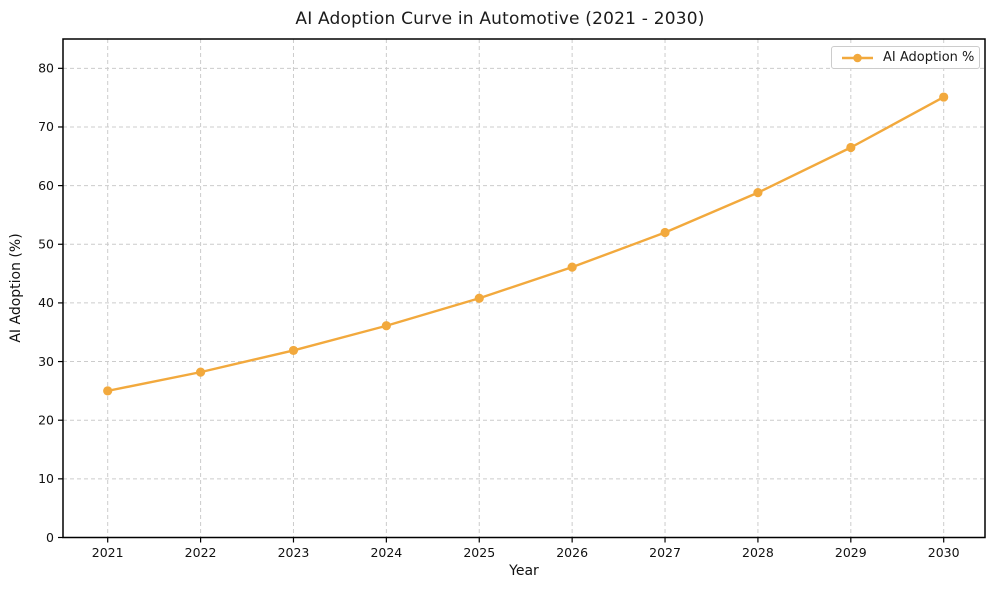  Describe the element at coordinates (46, 478) in the screenshot. I see `tick-label: 10` at that location.